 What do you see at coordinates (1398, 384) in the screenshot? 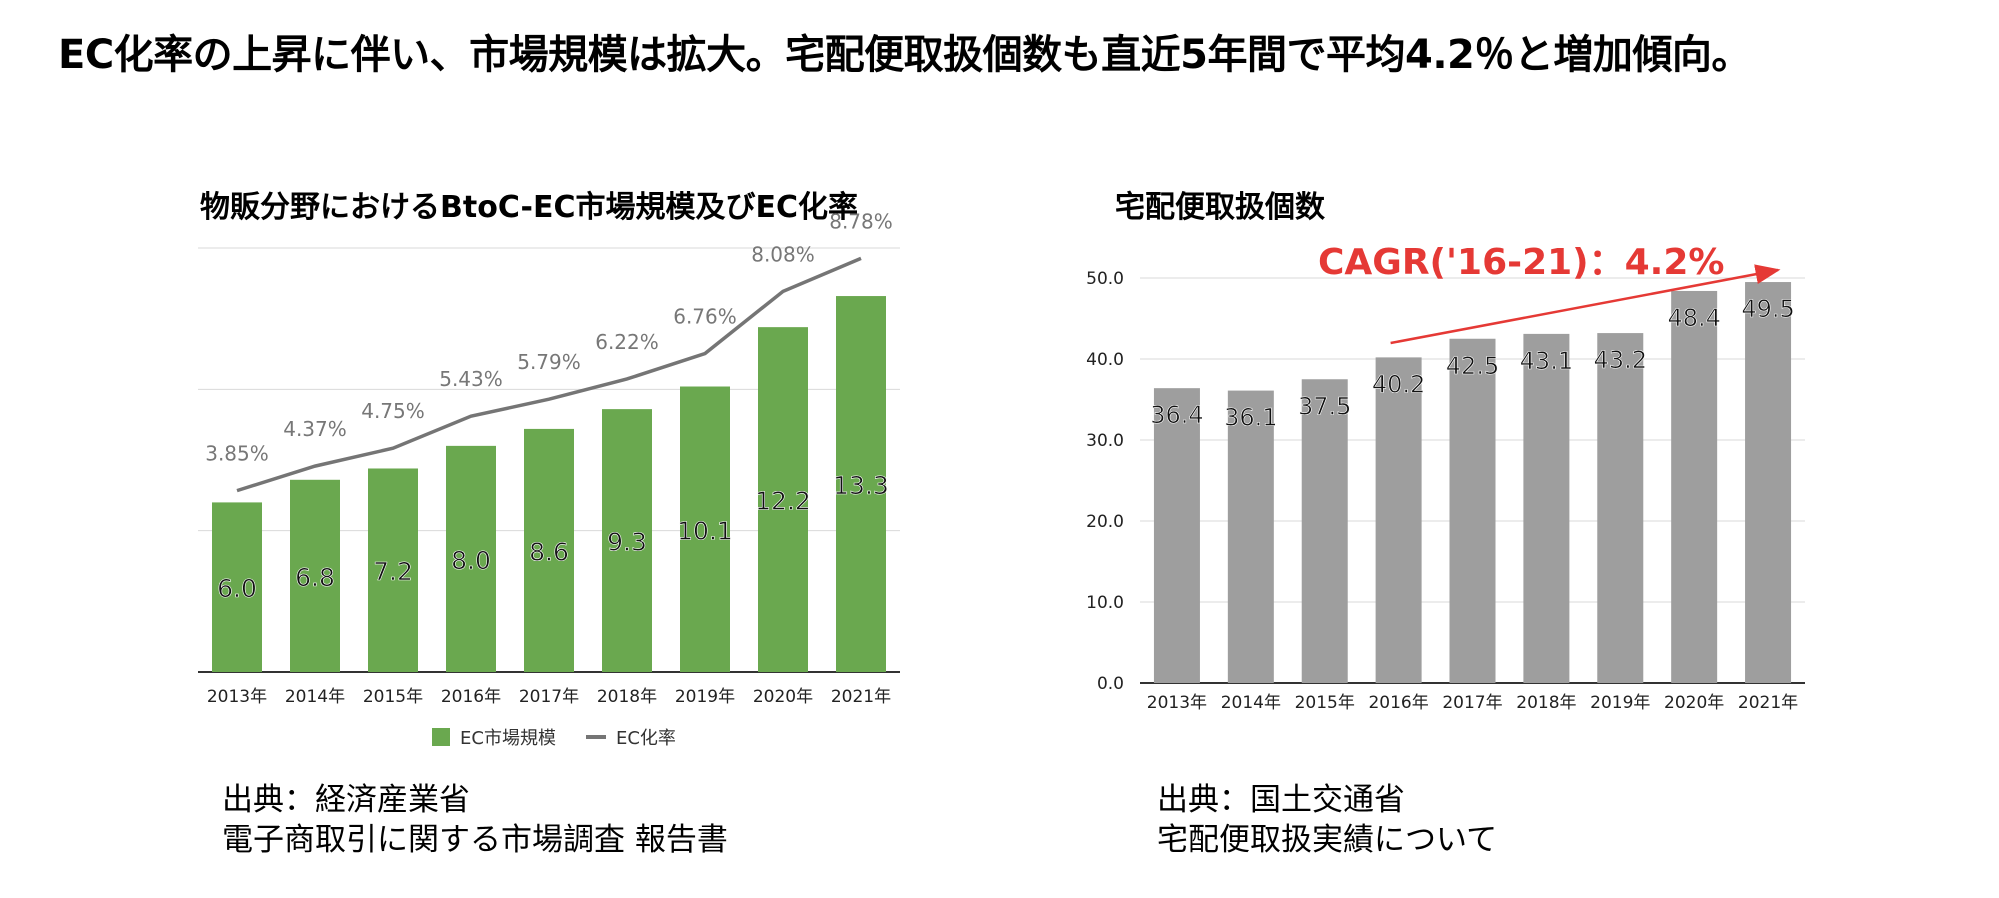
I see `parcel-bar-value-label: 40.2` at bounding box center [1398, 384].